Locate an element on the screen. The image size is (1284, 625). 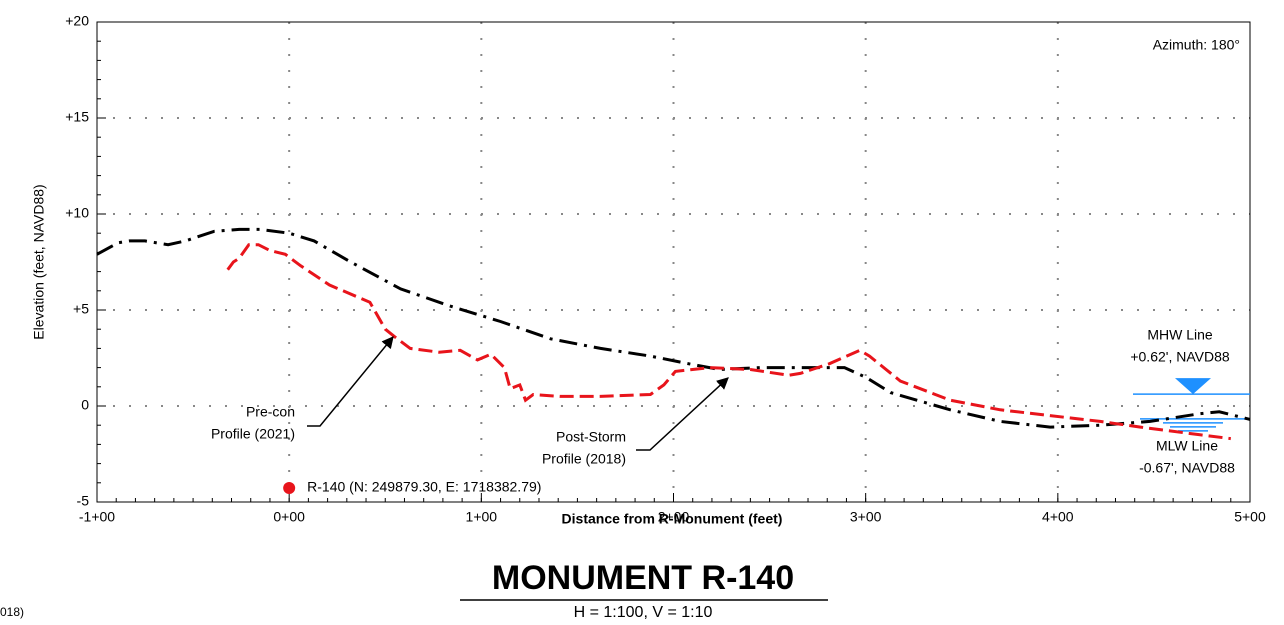
mlw-label: MLW Line is located at coordinates (1187, 446).